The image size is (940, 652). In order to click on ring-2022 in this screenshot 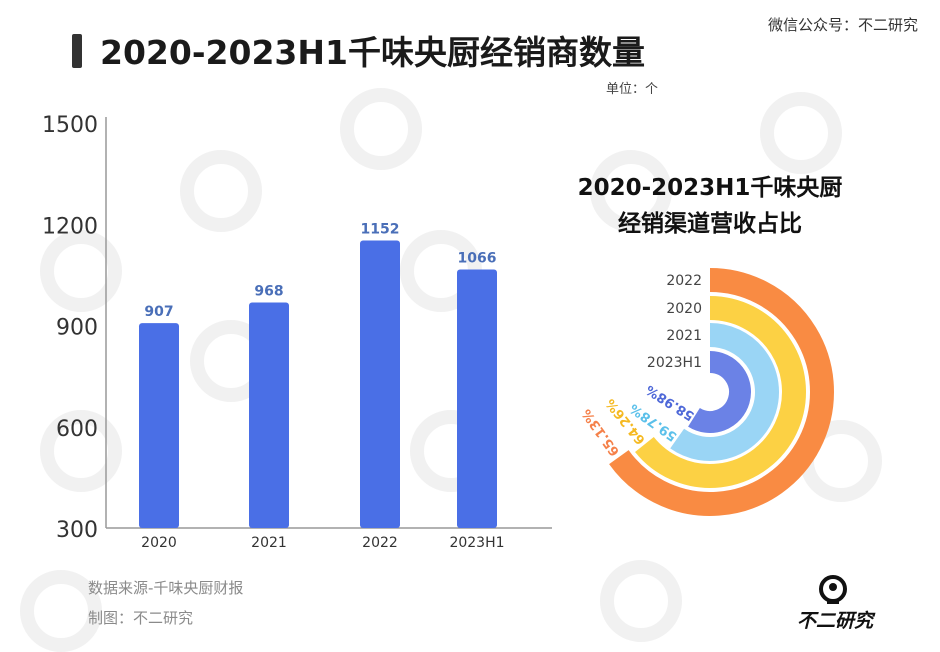, I will do `click(721, 392)`.